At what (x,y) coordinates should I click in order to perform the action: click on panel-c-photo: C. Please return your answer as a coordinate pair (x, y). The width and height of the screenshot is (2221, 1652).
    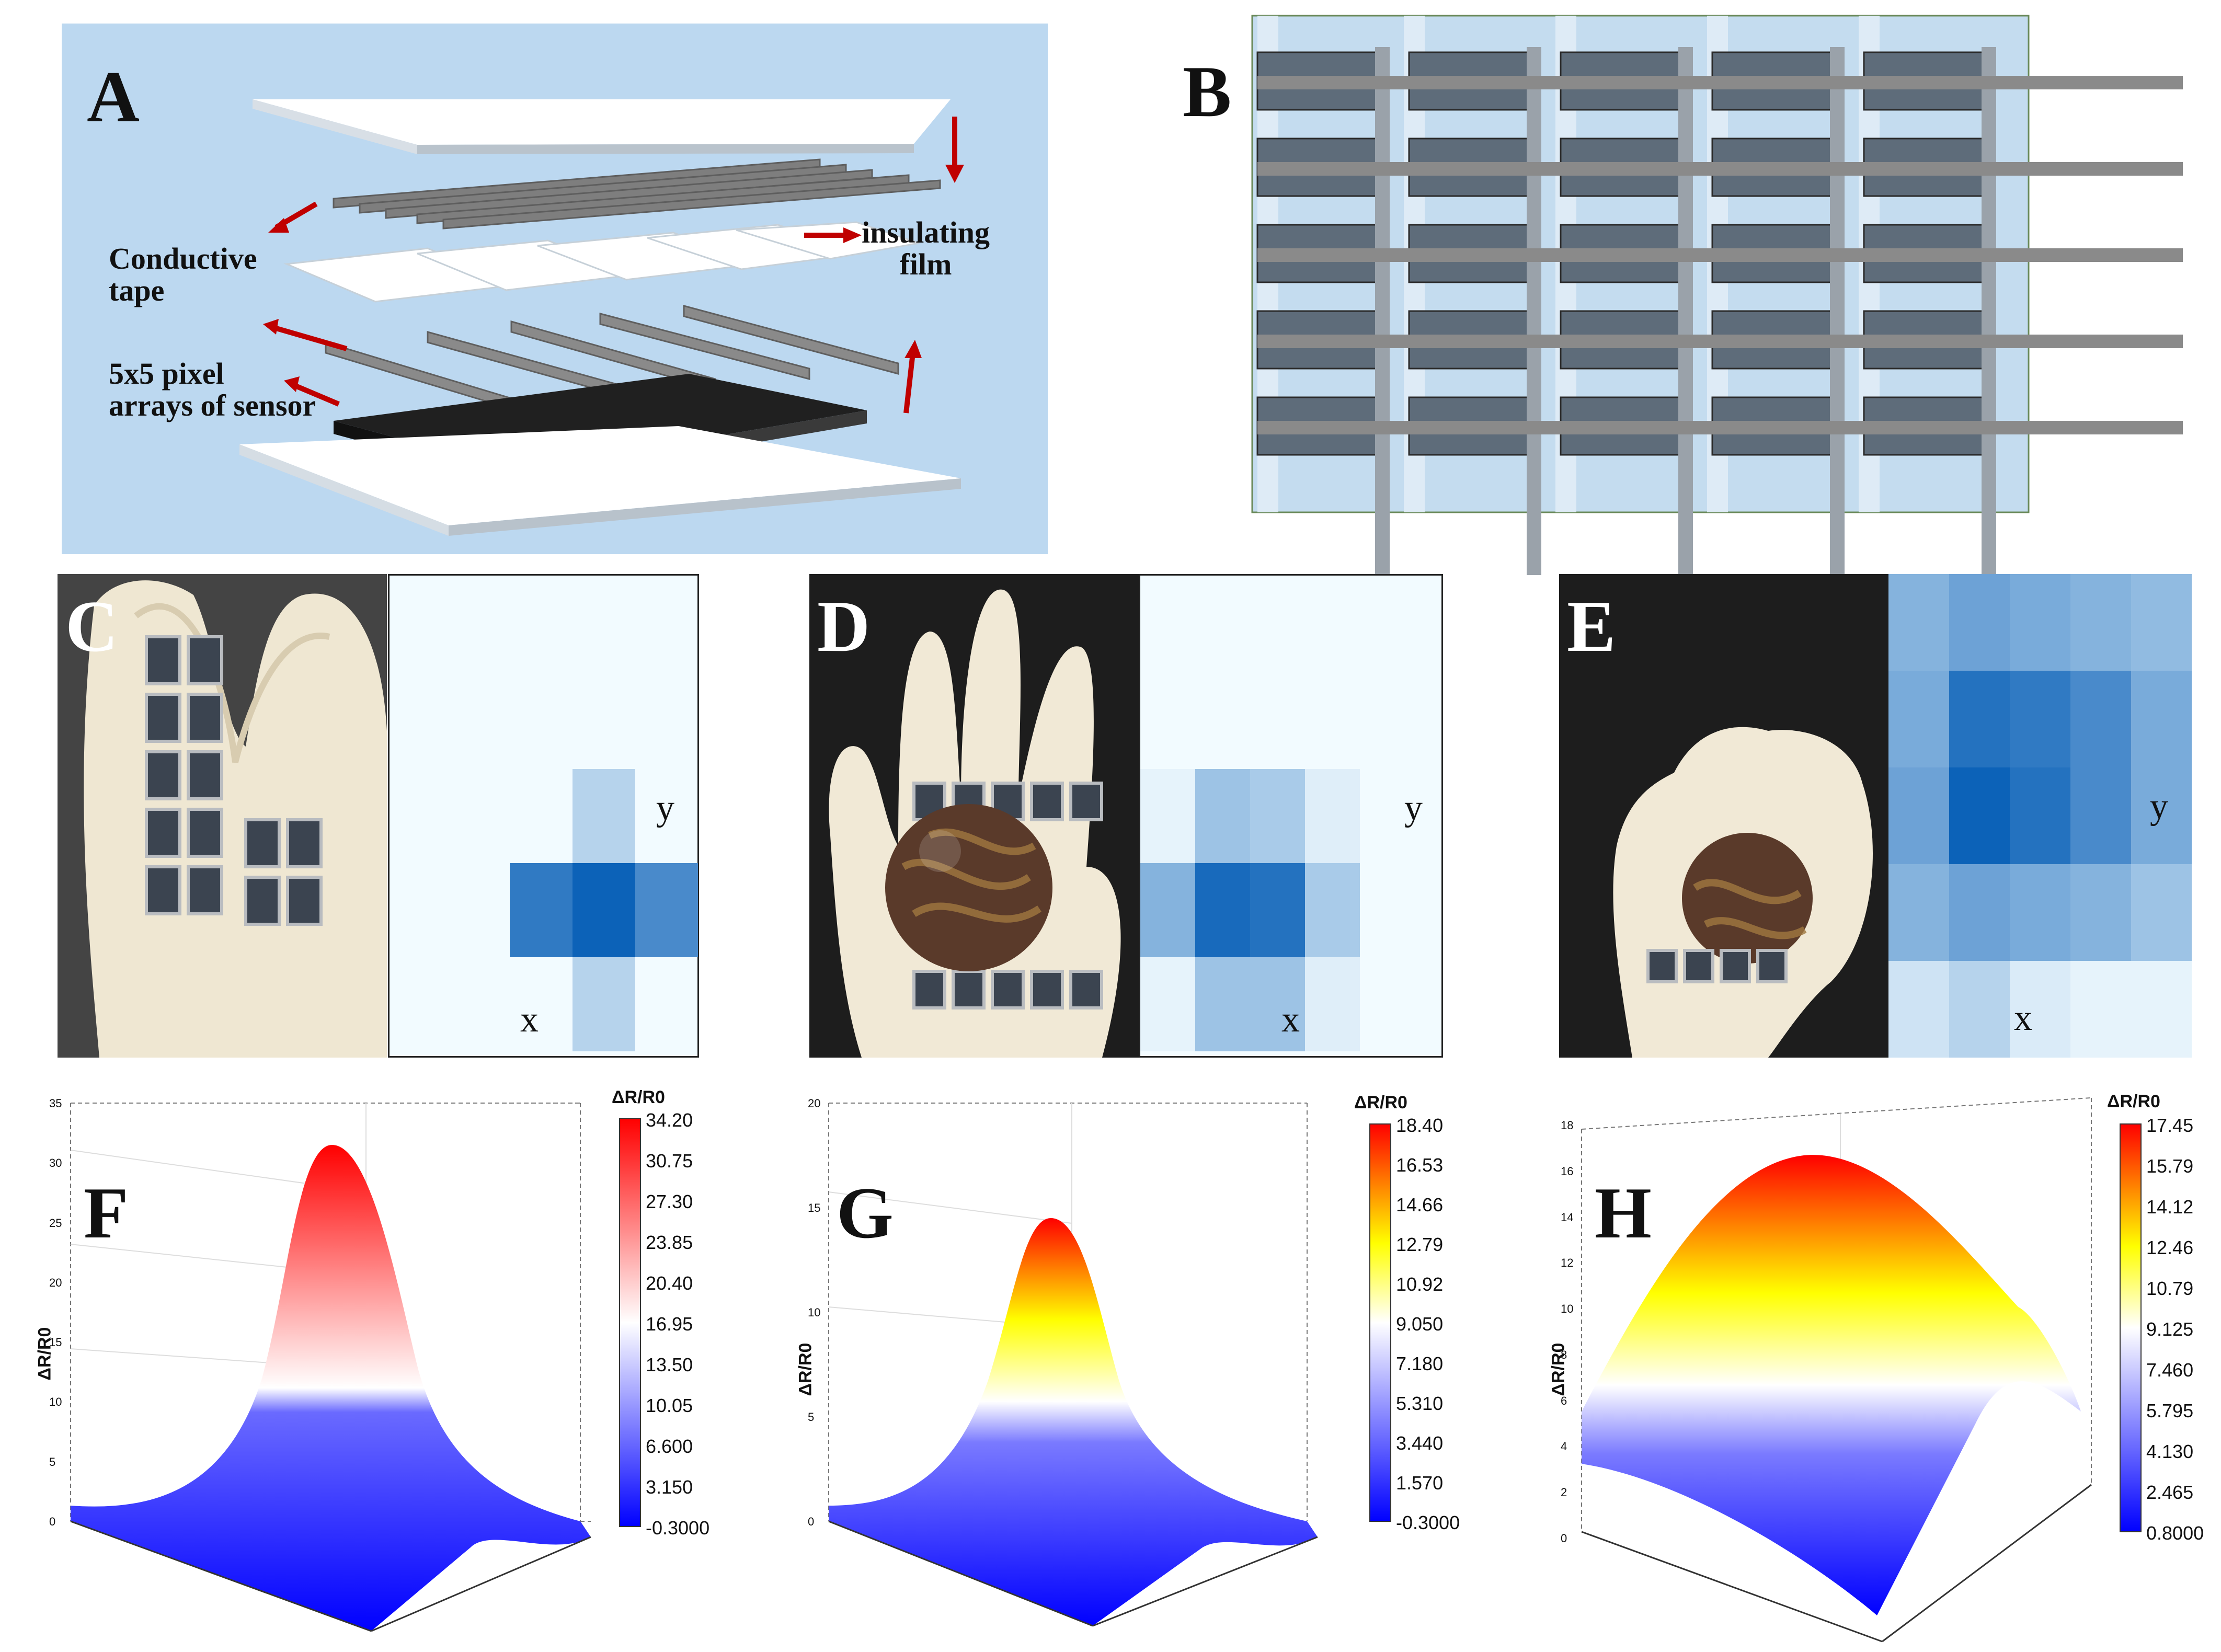
    Looking at the image, I should click on (222, 816).